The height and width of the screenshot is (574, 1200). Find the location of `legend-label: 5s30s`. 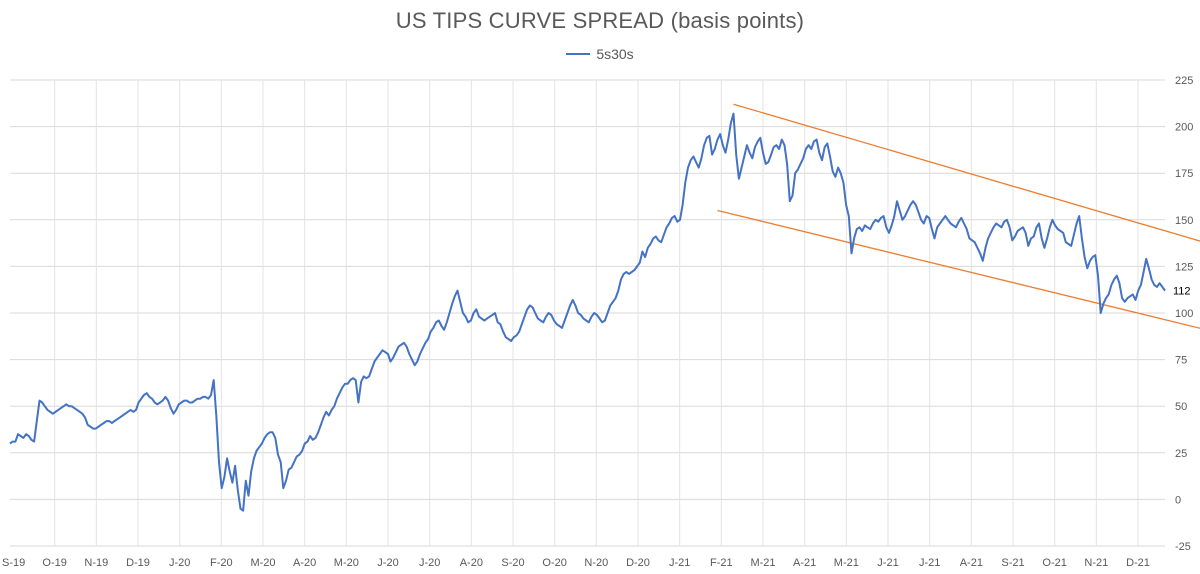

legend-label: 5s30s is located at coordinates (615, 54).